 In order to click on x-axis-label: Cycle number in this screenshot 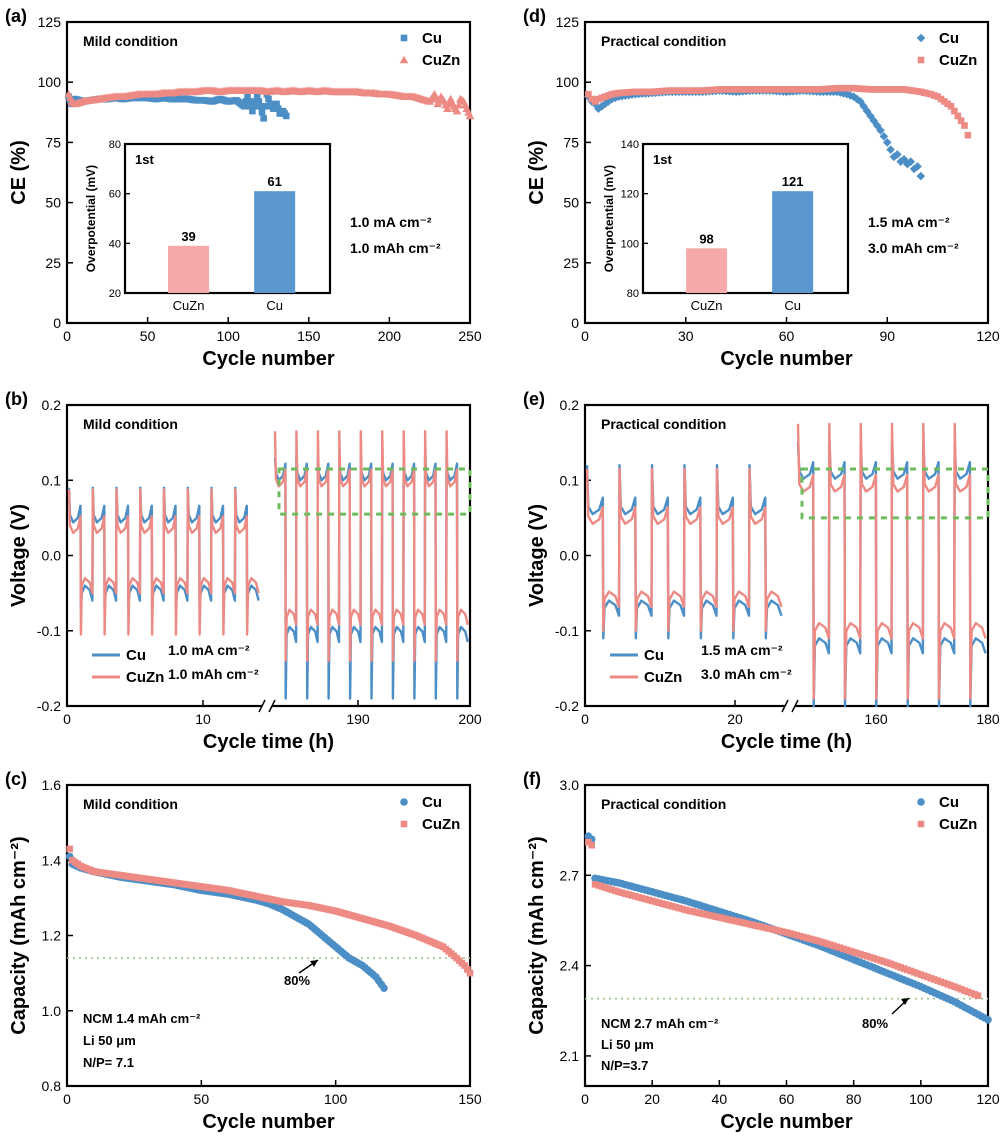, I will do `click(786, 1122)`.